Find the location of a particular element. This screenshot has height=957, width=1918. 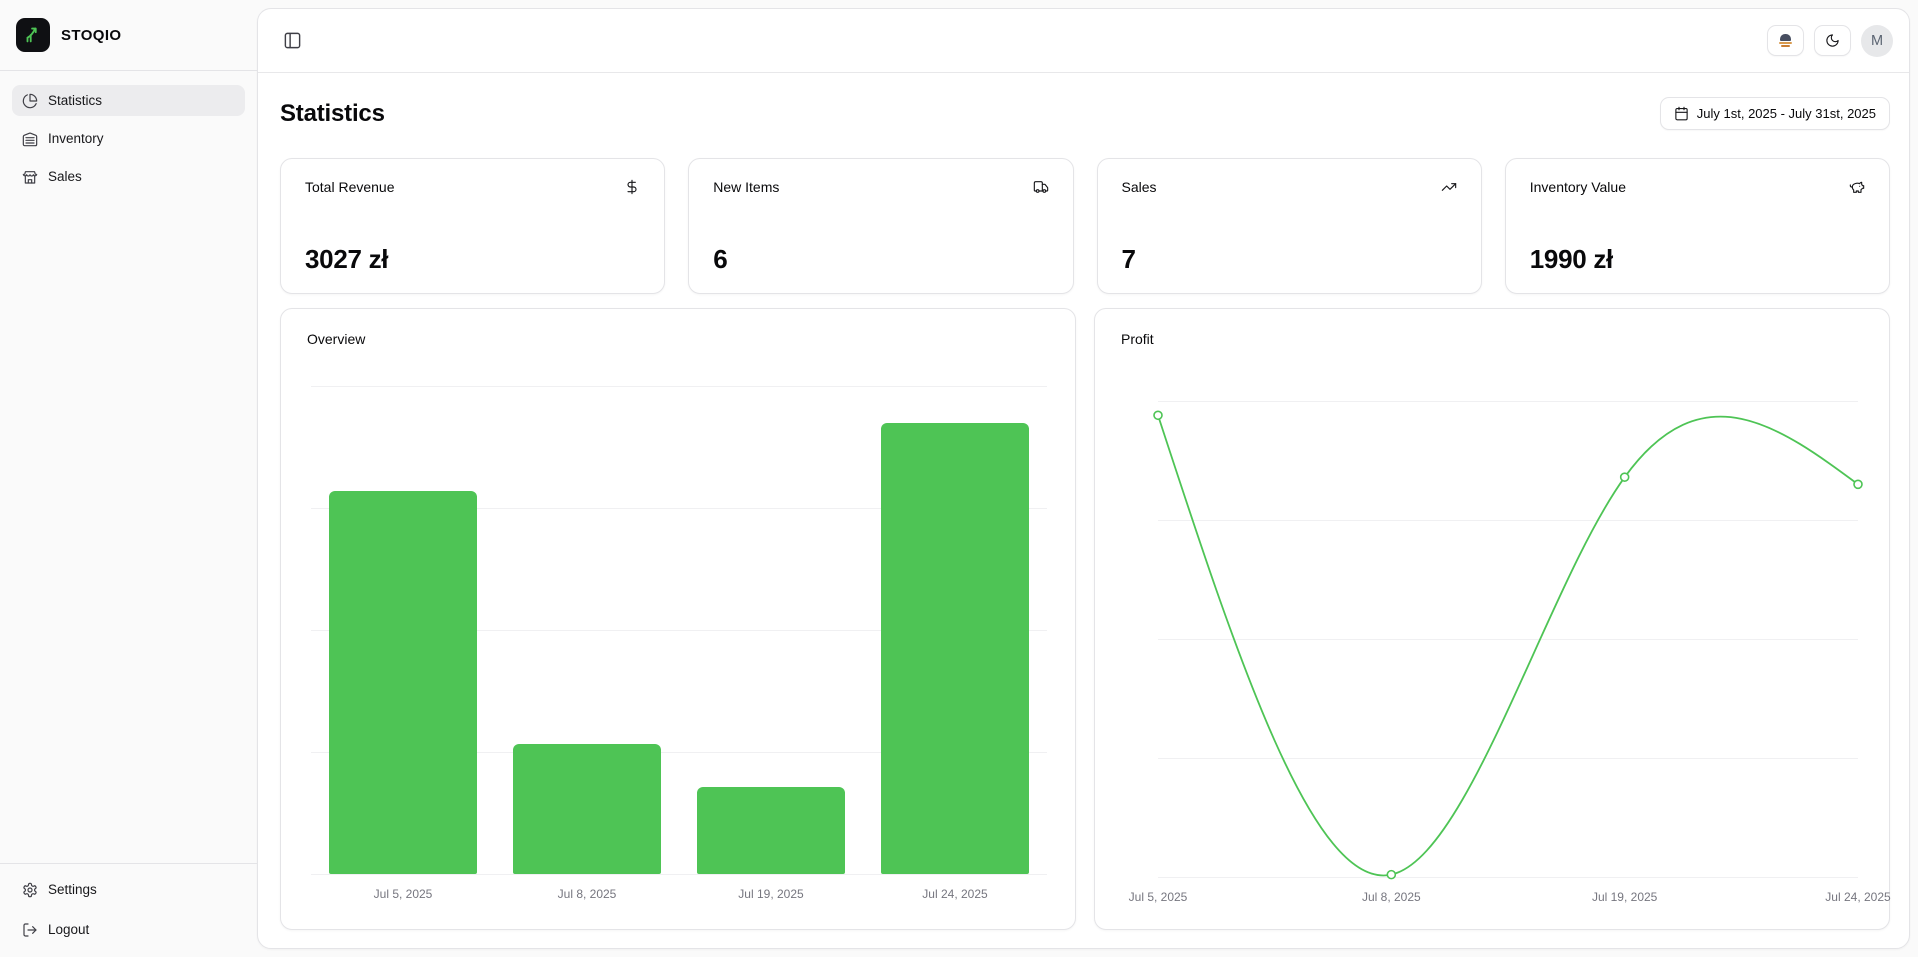

brand-name: STOQIO is located at coordinates (91, 35).